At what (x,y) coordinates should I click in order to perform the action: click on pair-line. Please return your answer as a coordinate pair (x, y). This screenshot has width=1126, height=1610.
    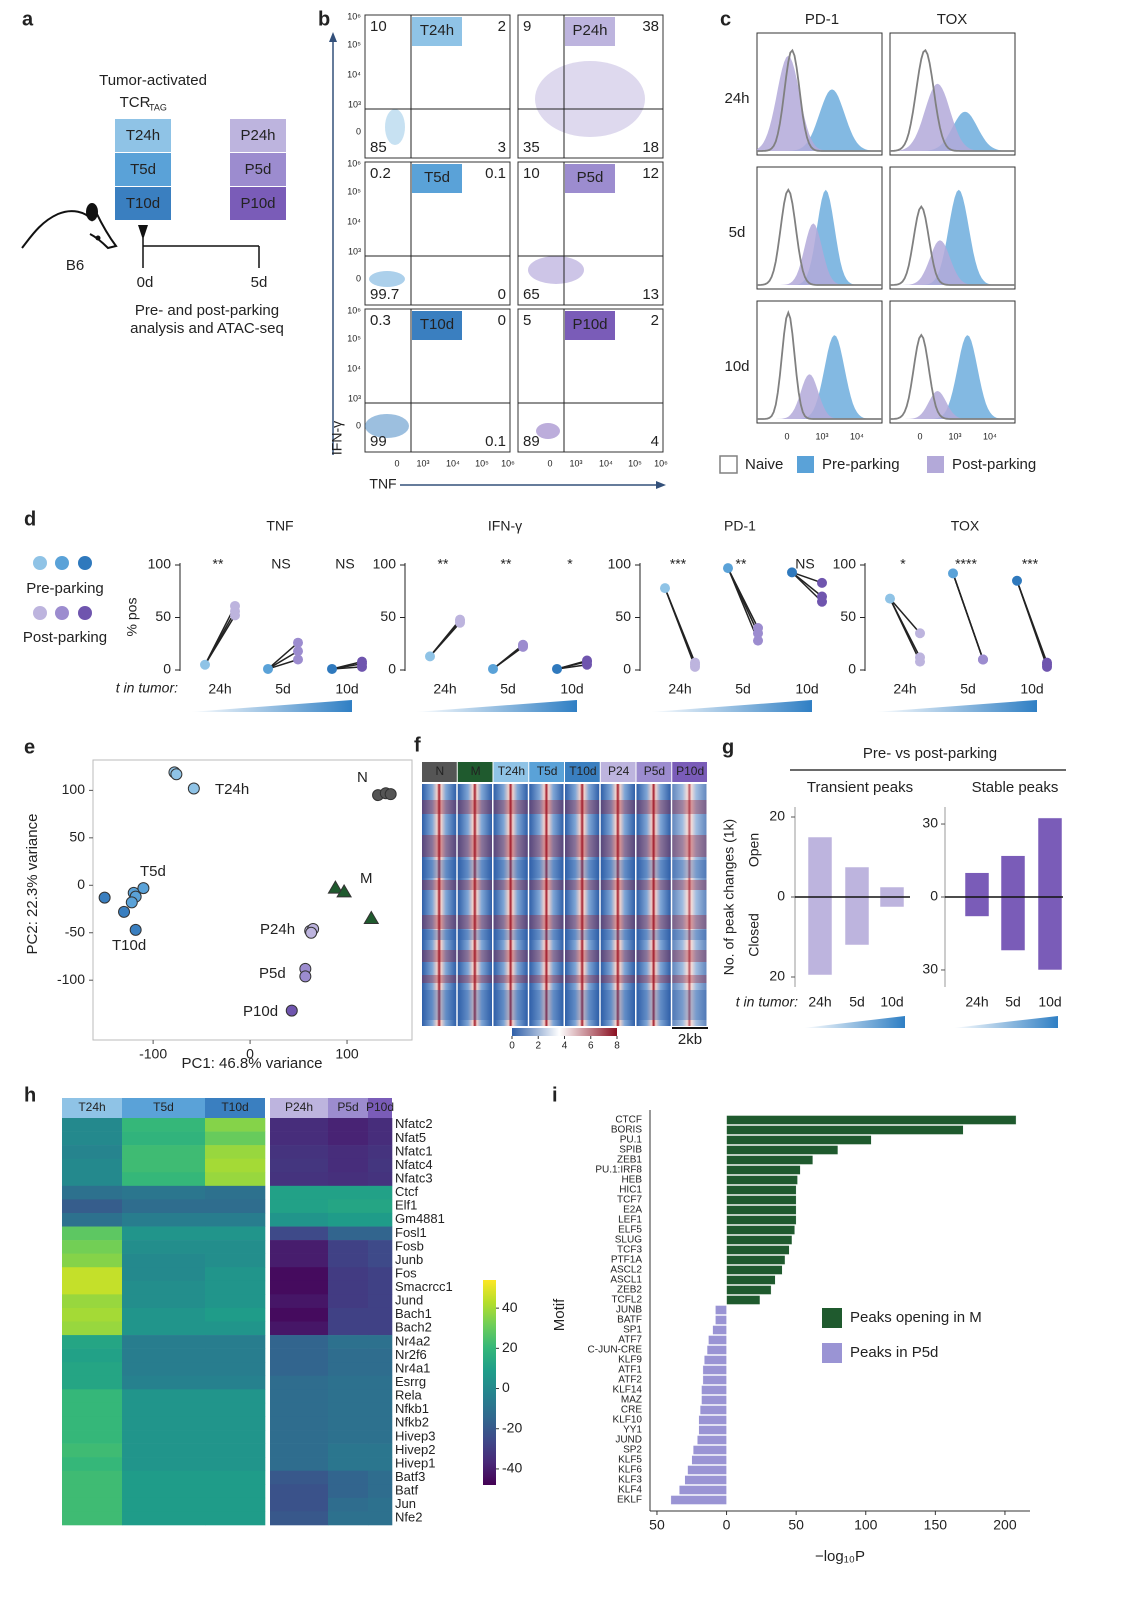
    Looking at the image, I should click on (445, 638).